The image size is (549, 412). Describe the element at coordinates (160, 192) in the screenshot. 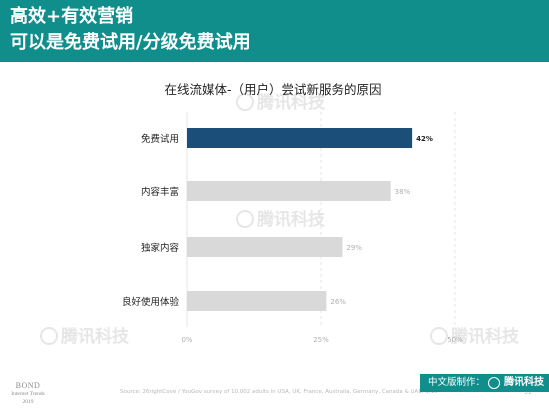

I see `category-label: 内容丰富` at that location.